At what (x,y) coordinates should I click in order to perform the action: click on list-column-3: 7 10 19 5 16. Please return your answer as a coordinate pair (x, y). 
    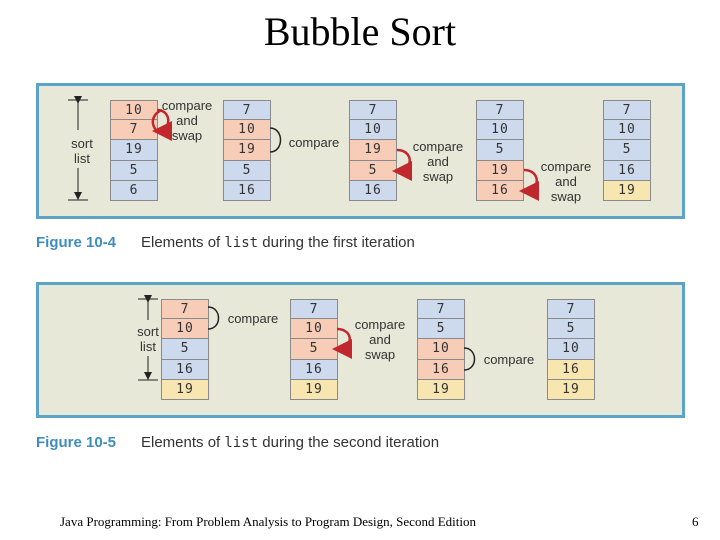
    Looking at the image, I should click on (373, 150).